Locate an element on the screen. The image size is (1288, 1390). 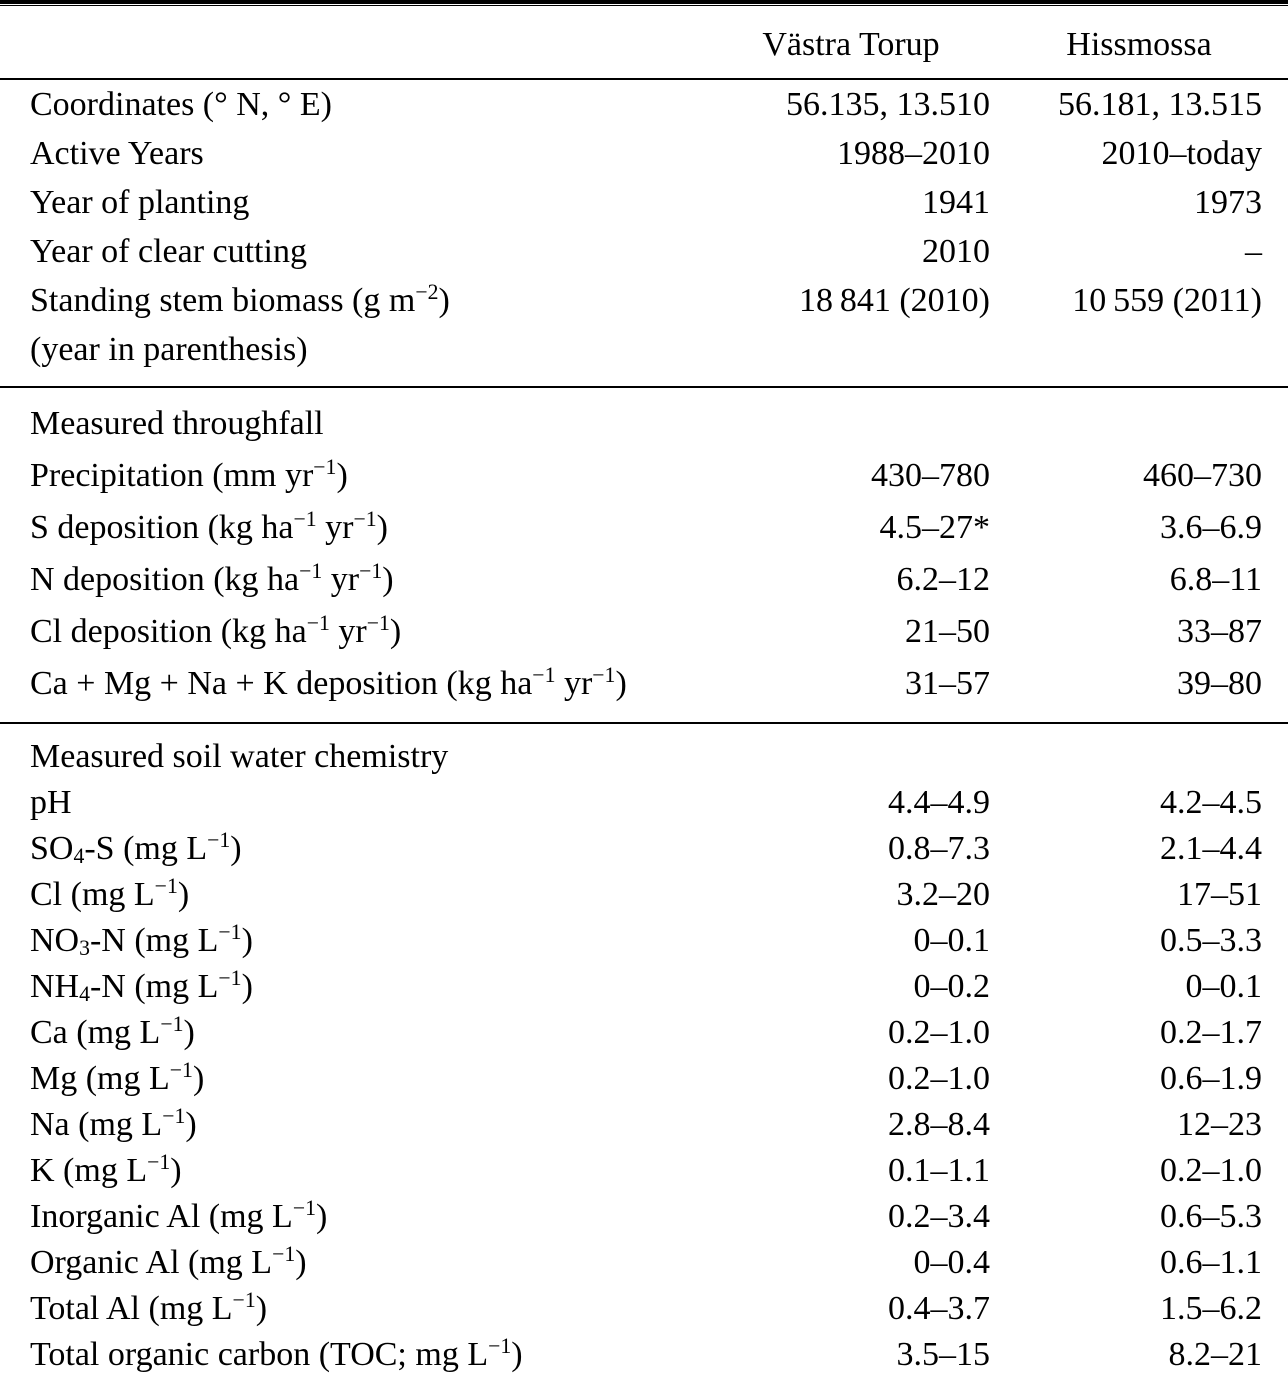
value-vastra-torup: 0.4–3.7 is located at coordinates (939, 1308).